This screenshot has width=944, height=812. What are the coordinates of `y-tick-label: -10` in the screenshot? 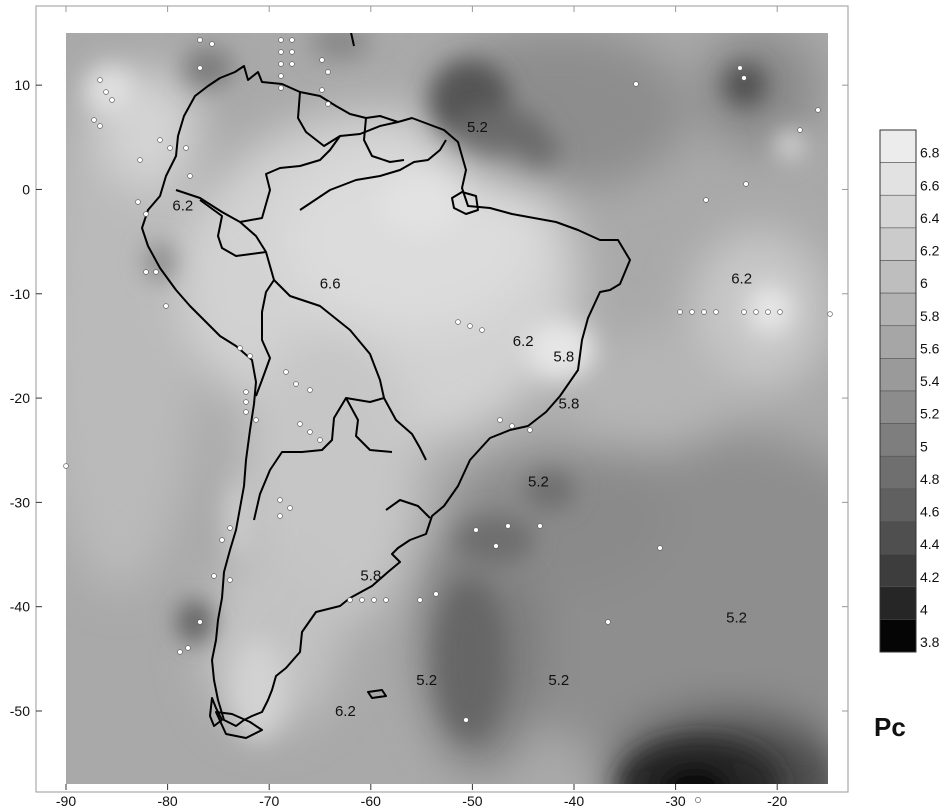 It's located at (20, 294).